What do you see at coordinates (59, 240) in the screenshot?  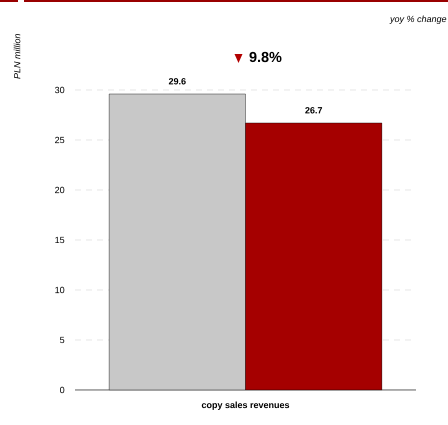 I see `y-tick-label: 15` at bounding box center [59, 240].